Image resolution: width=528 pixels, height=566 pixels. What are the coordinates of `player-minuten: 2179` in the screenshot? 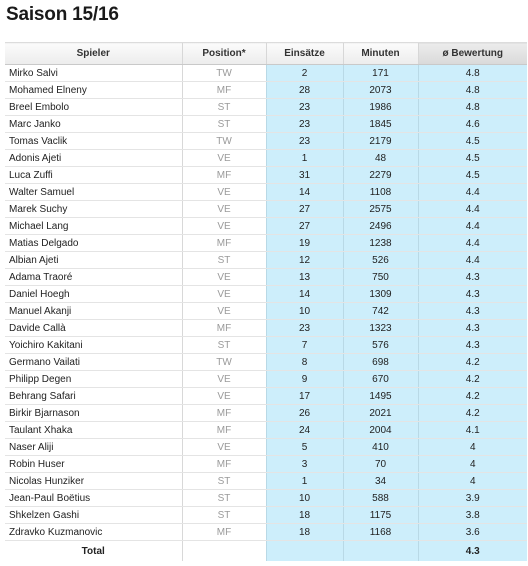 It's located at (380, 141).